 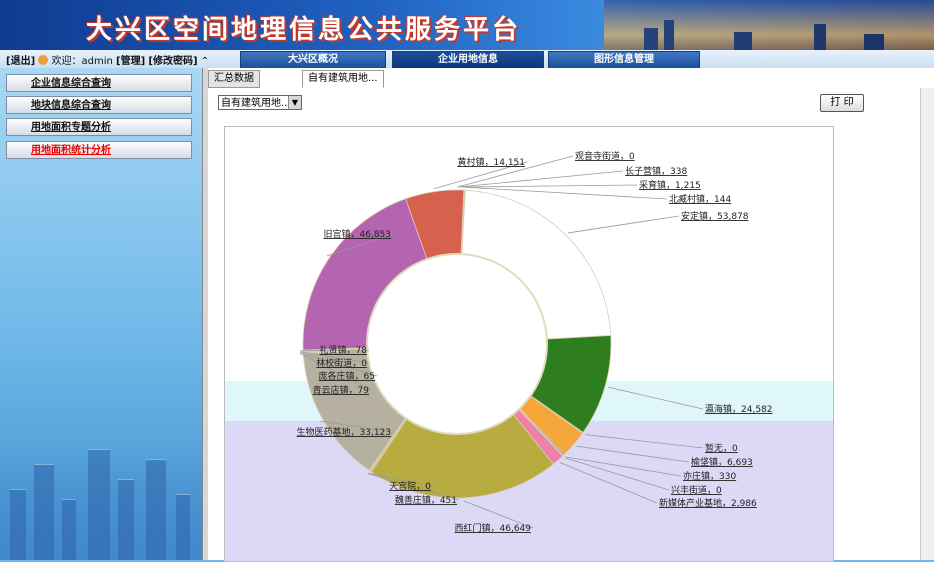 I want to click on slice-label-11: 西红门镇，46,649, so click(x=493, y=528).